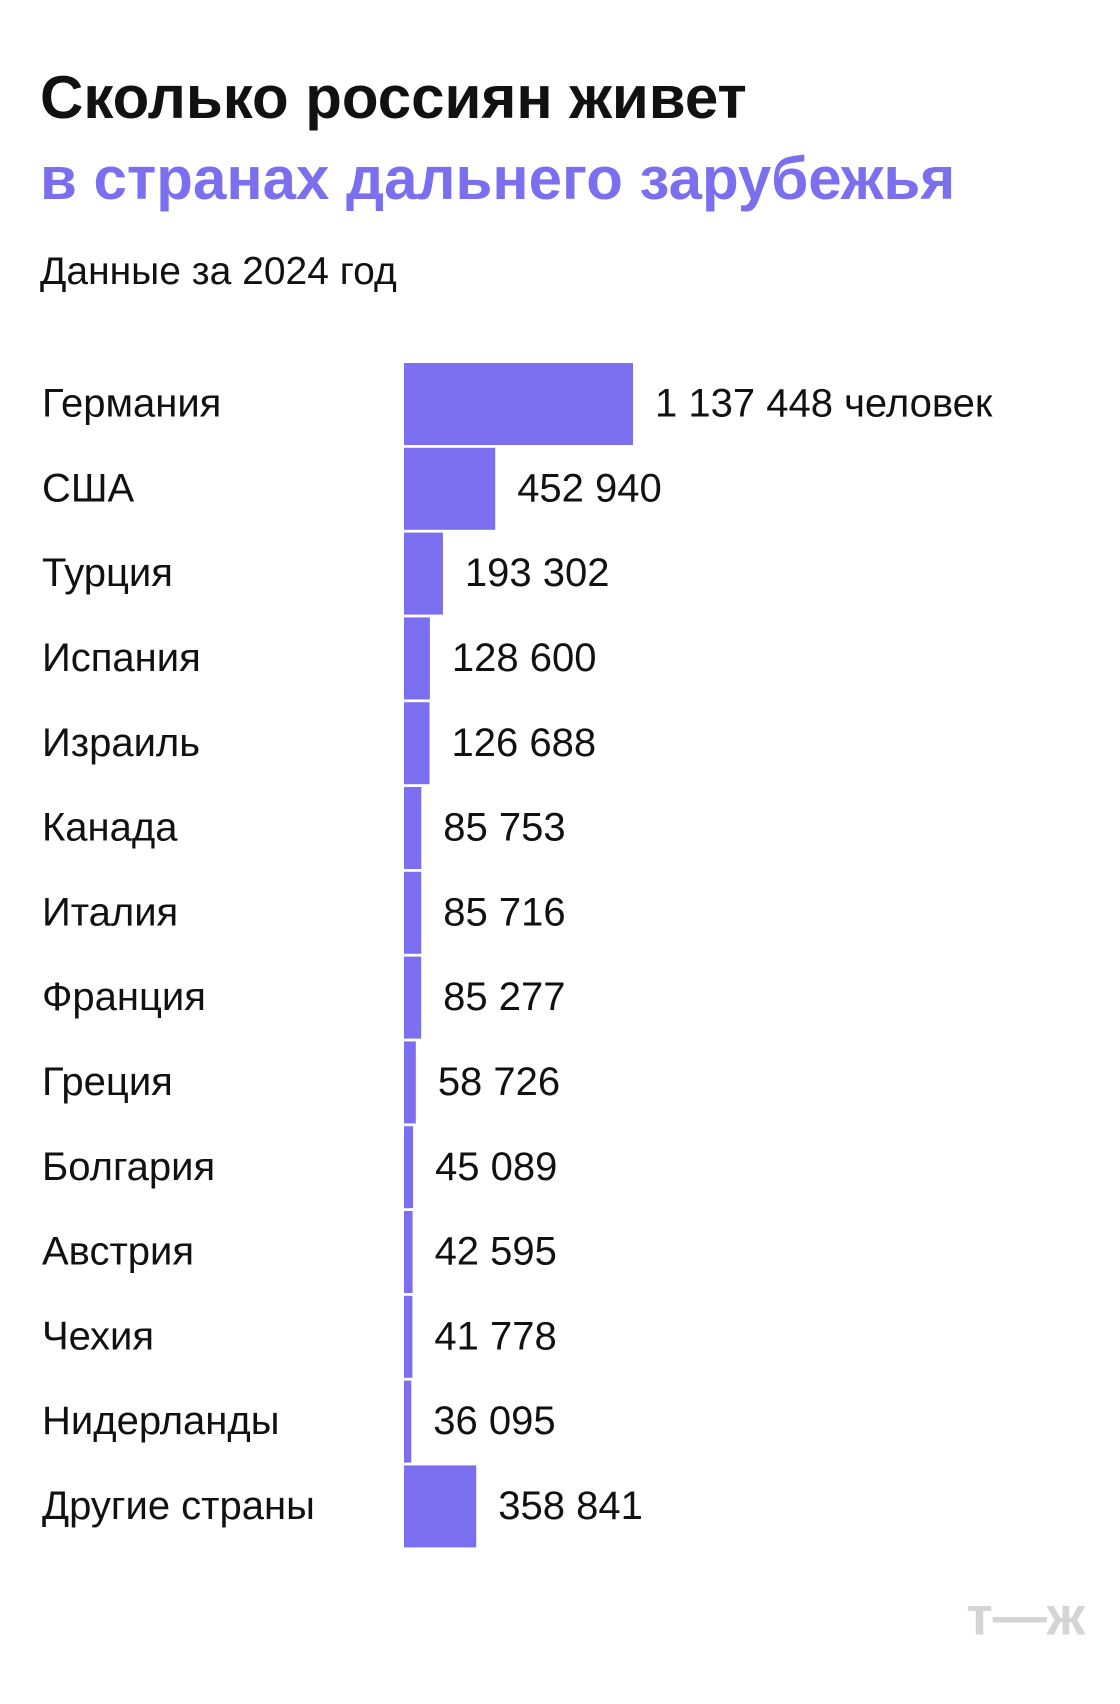  What do you see at coordinates (118, 1252) in the screenshot?
I see `category-label: Австрия` at bounding box center [118, 1252].